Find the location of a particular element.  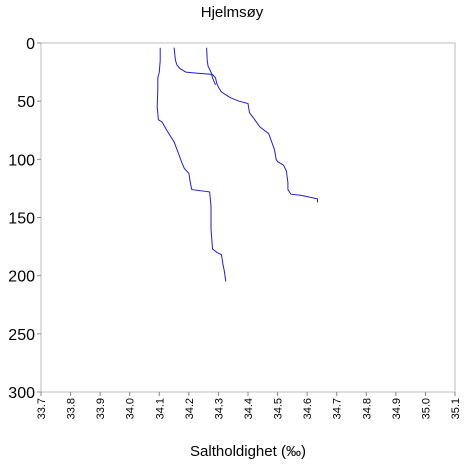

y-tick-label: 250 is located at coordinates (21, 335).